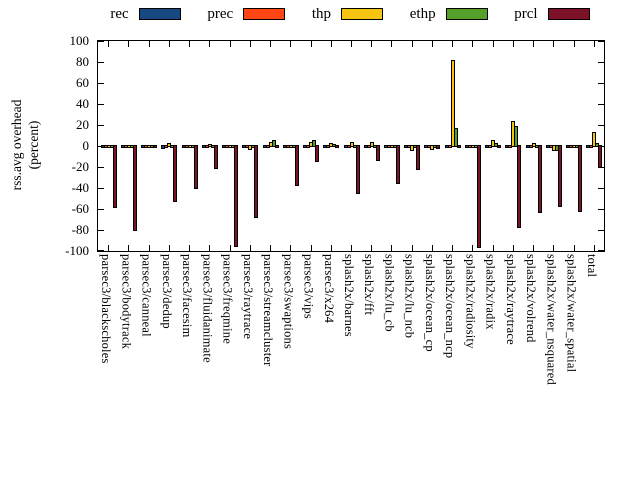 This screenshot has height=480, width=640. What do you see at coordinates (490, 292) in the screenshot?
I see `x-category-label: splash2x/radix` at bounding box center [490, 292].